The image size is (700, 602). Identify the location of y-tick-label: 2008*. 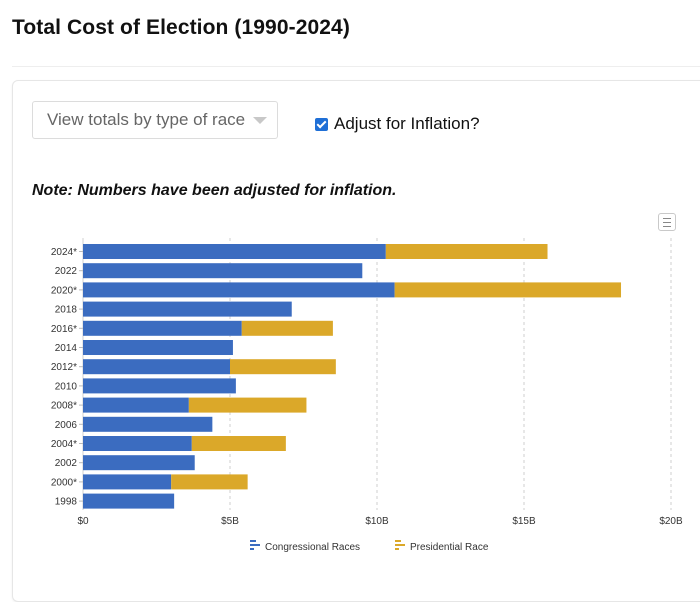
(64, 406).